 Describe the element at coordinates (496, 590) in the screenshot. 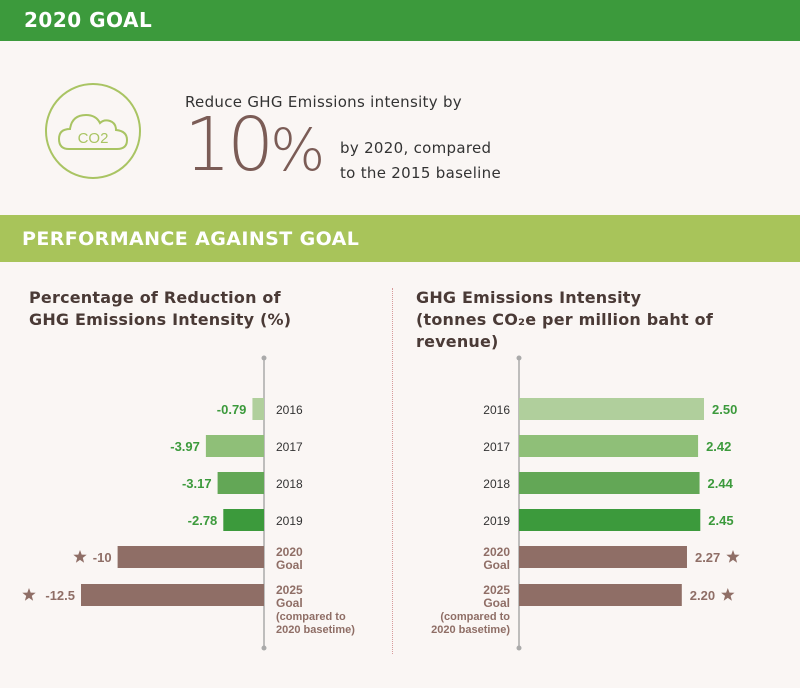

I see `chart2-category-label-5-0: 2025` at that location.